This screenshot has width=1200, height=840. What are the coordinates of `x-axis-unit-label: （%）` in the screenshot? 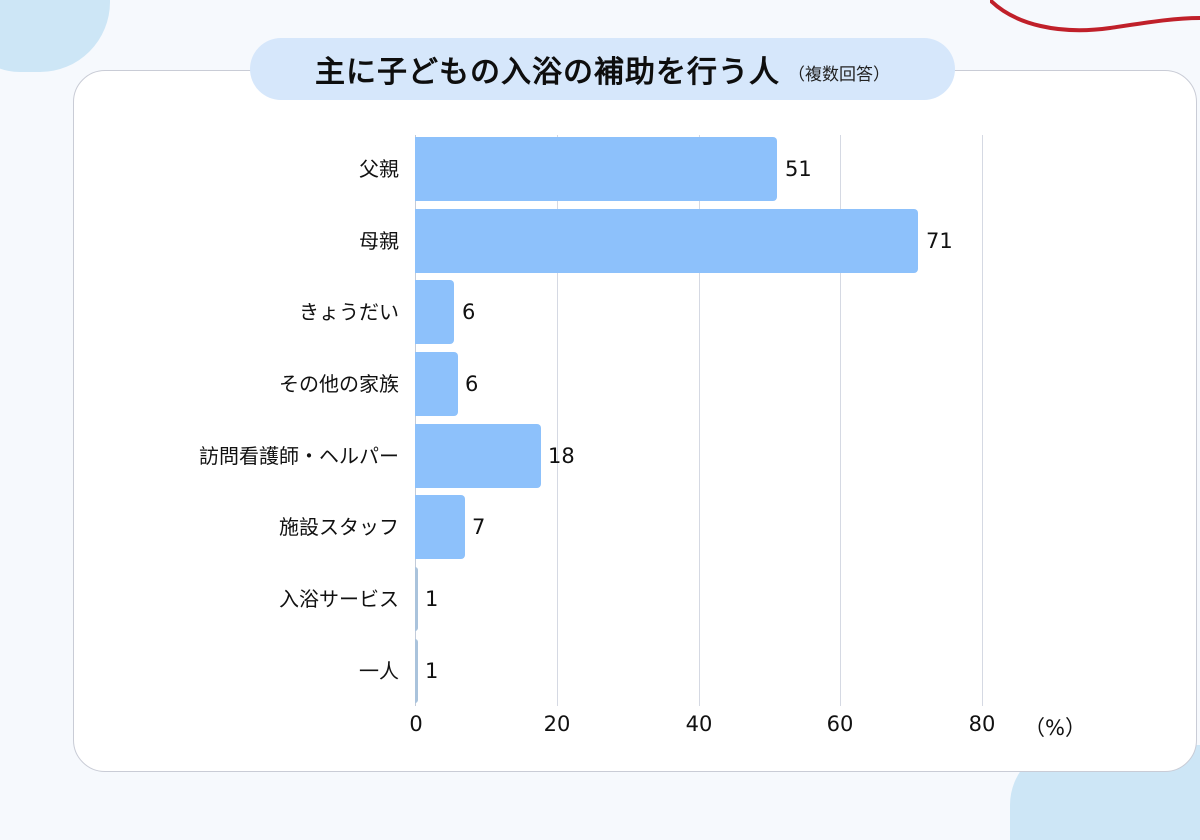 It's located at (1055, 728).